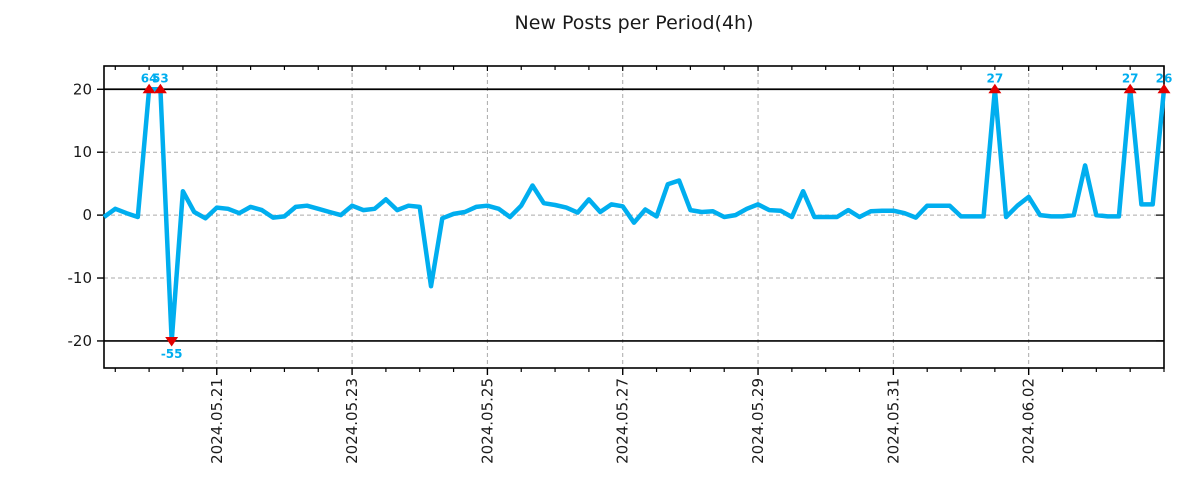 The image size is (1200, 500). Describe the element at coordinates (487, 421) in the screenshot. I see `x-tick-label: 2024.05.25` at that location.